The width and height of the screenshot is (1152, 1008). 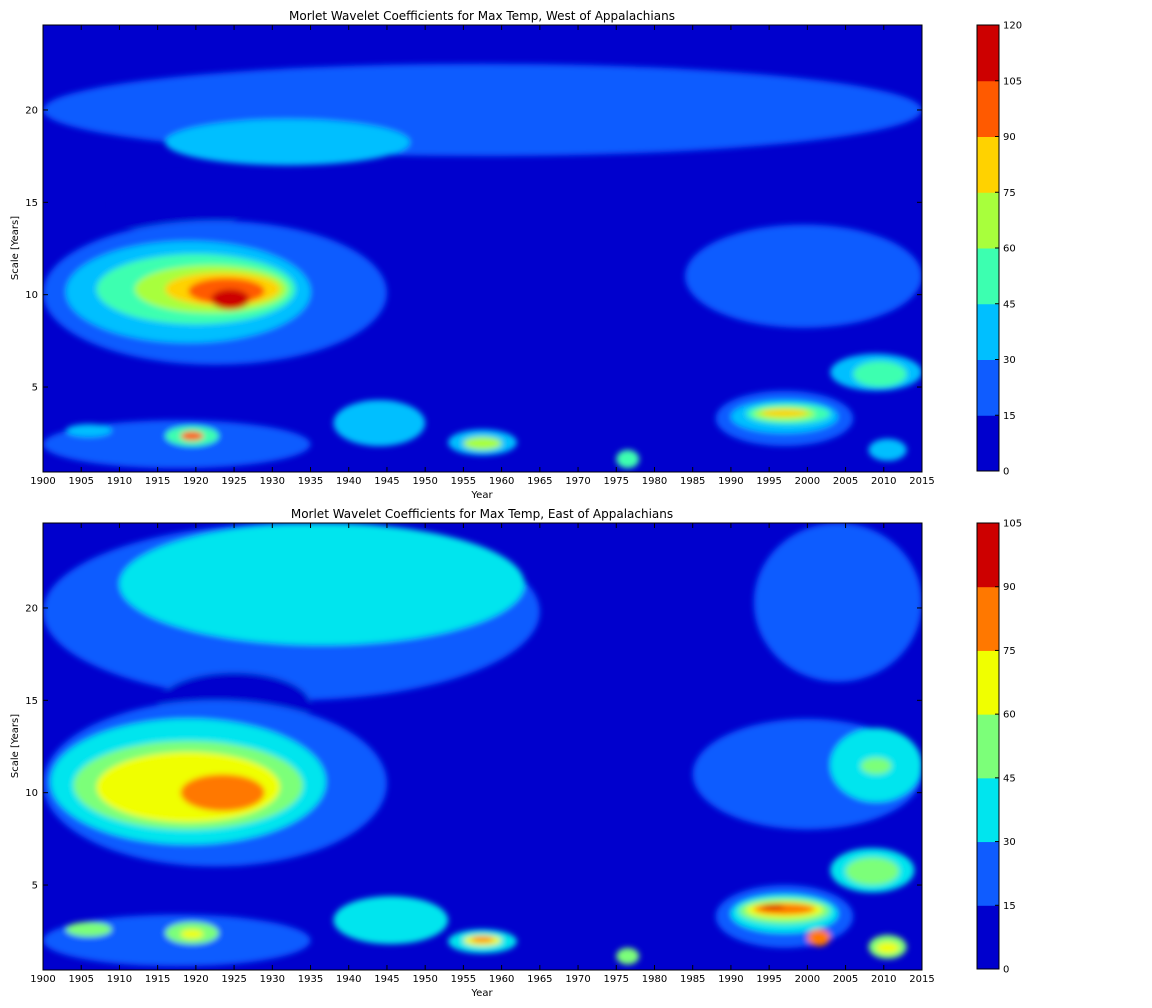 What do you see at coordinates (988, 746) in the screenshot?
I see `colorbar-frame` at bounding box center [988, 746].